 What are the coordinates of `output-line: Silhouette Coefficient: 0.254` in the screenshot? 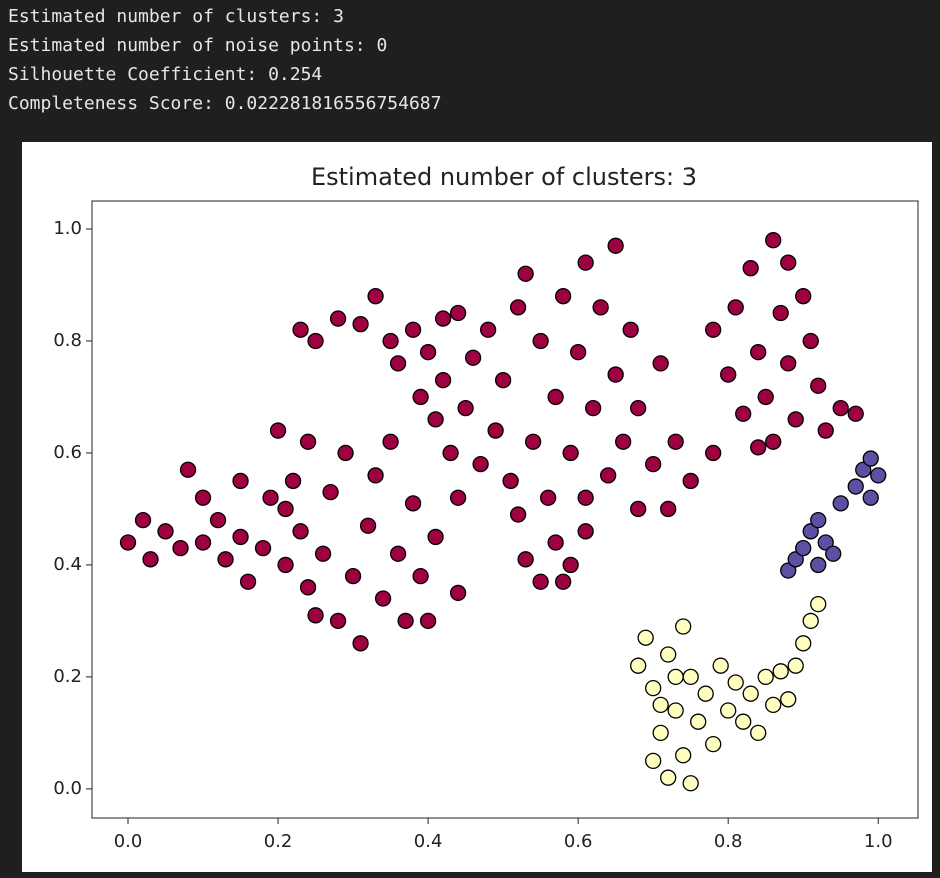 It's located at (165, 74).